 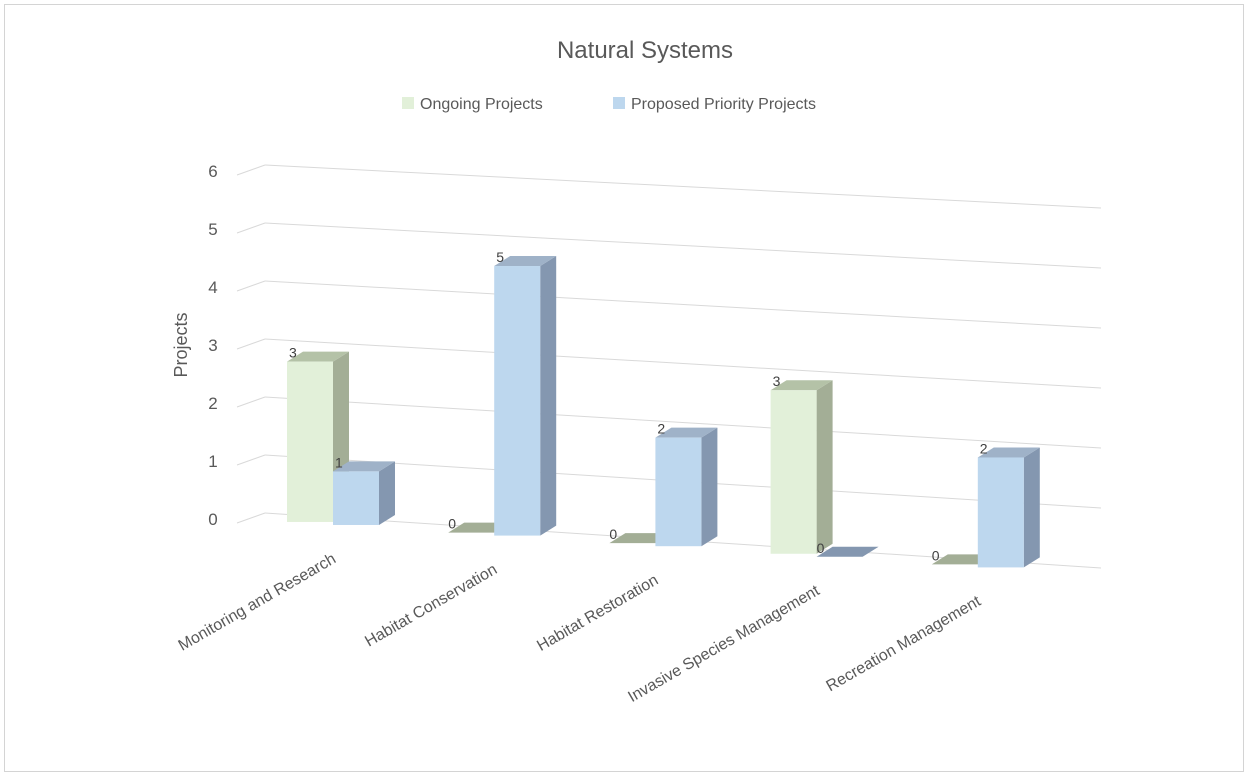 I want to click on legend-label-ongoing: Ongoing Projects, so click(x=481, y=104).